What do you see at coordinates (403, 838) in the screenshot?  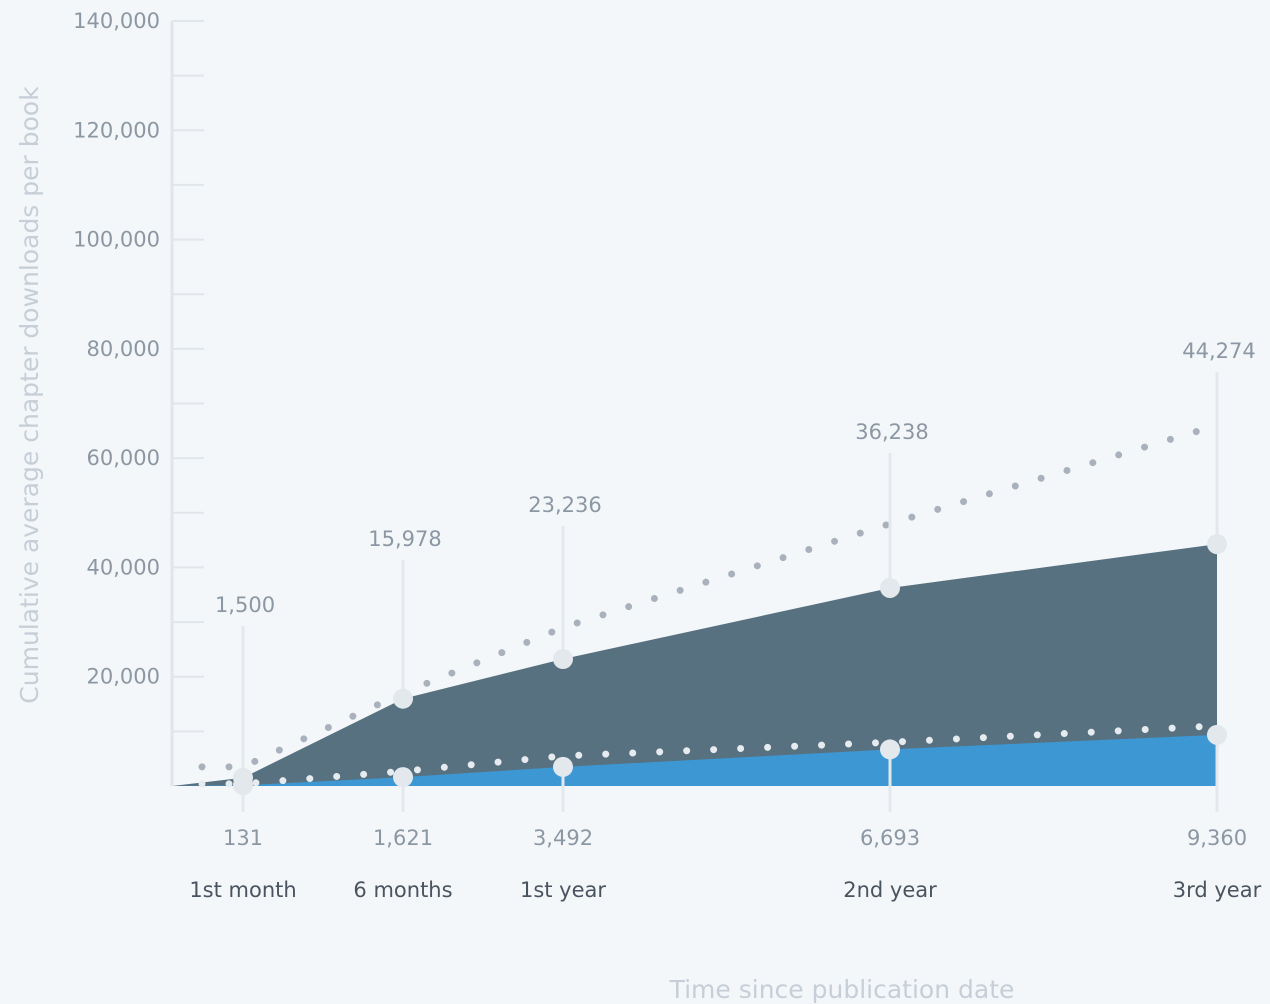 I see `data-label-lower: 1,621` at bounding box center [403, 838].